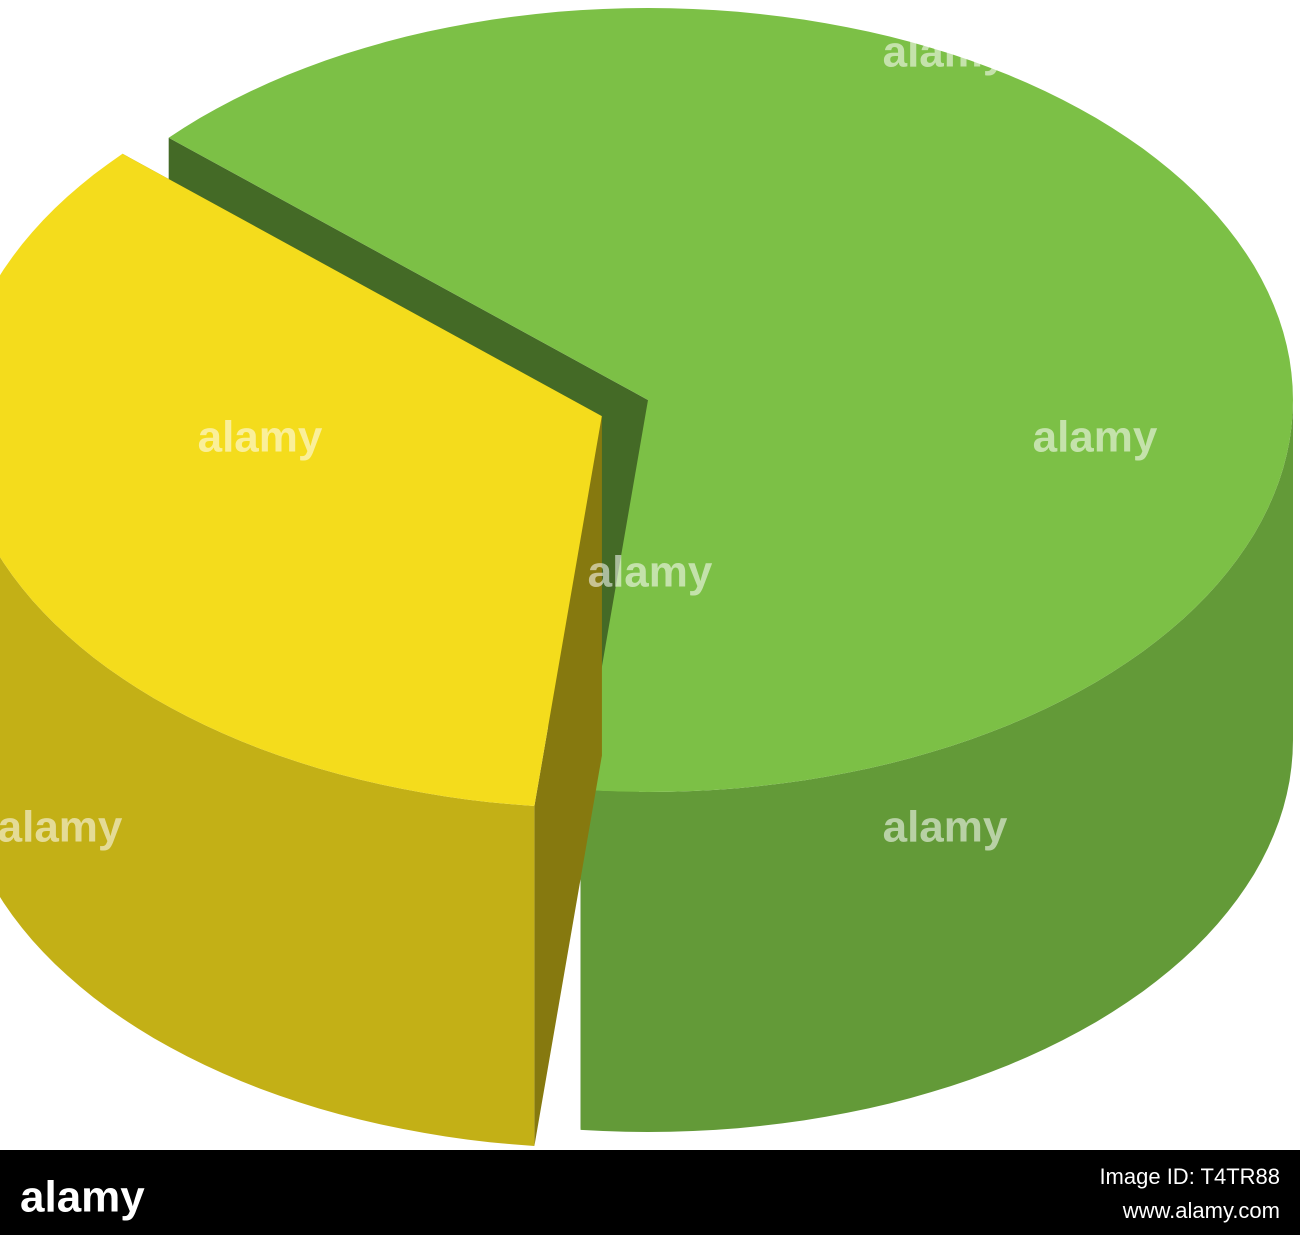 The image size is (1300, 1235). I want to click on footer-logo: alamy, so click(82, 1197).